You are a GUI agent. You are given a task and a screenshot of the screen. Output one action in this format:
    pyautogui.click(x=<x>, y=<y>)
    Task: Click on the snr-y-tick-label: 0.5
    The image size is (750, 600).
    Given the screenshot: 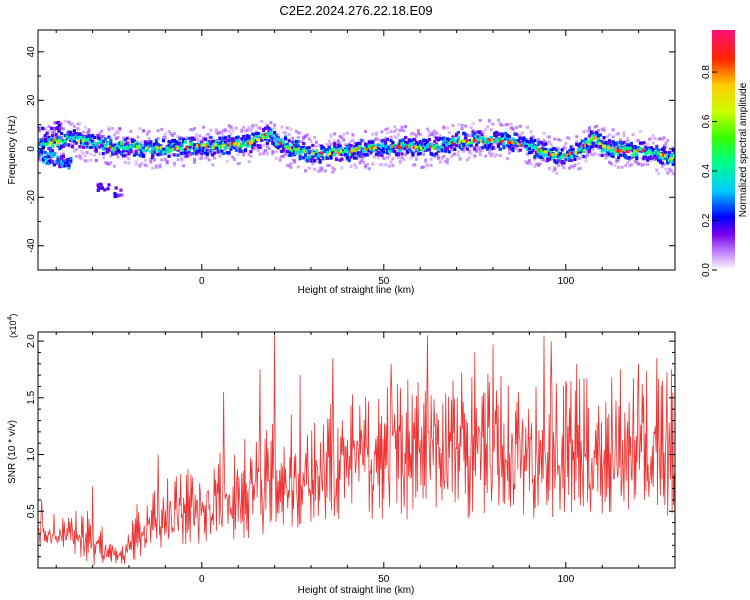 What is the action you would take?
    pyautogui.click(x=31, y=511)
    